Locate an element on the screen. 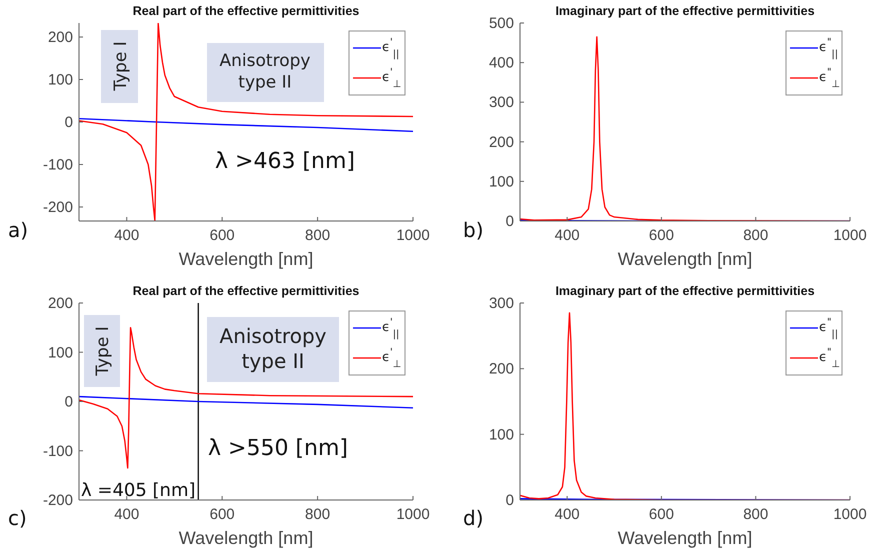 The width and height of the screenshot is (874, 559). text: c) is located at coordinates (17, 518).